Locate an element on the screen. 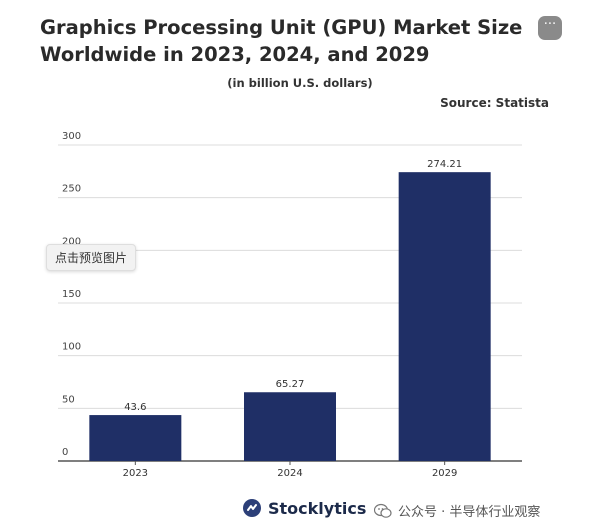 The image size is (600, 532). y-tick-label: 200 is located at coordinates (71, 241).